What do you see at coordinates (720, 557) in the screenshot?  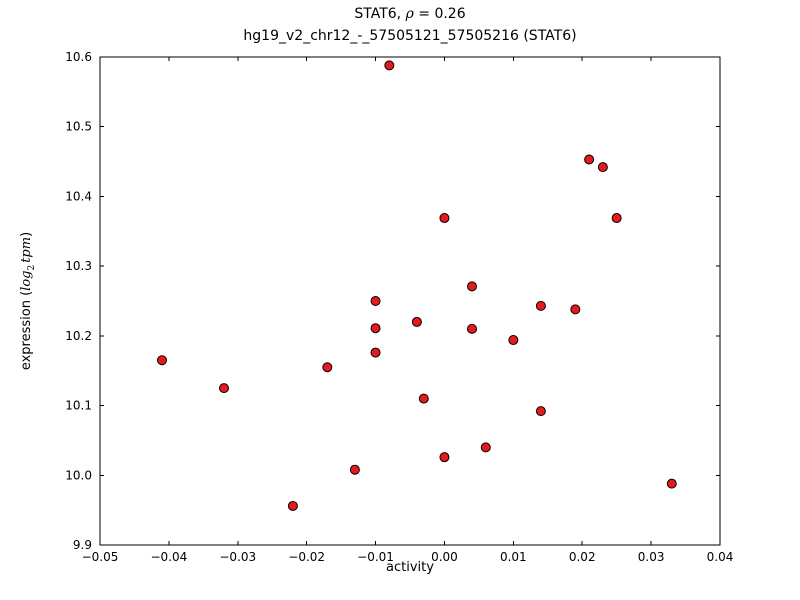 I see `x-tick-label: 0.04` at bounding box center [720, 557].